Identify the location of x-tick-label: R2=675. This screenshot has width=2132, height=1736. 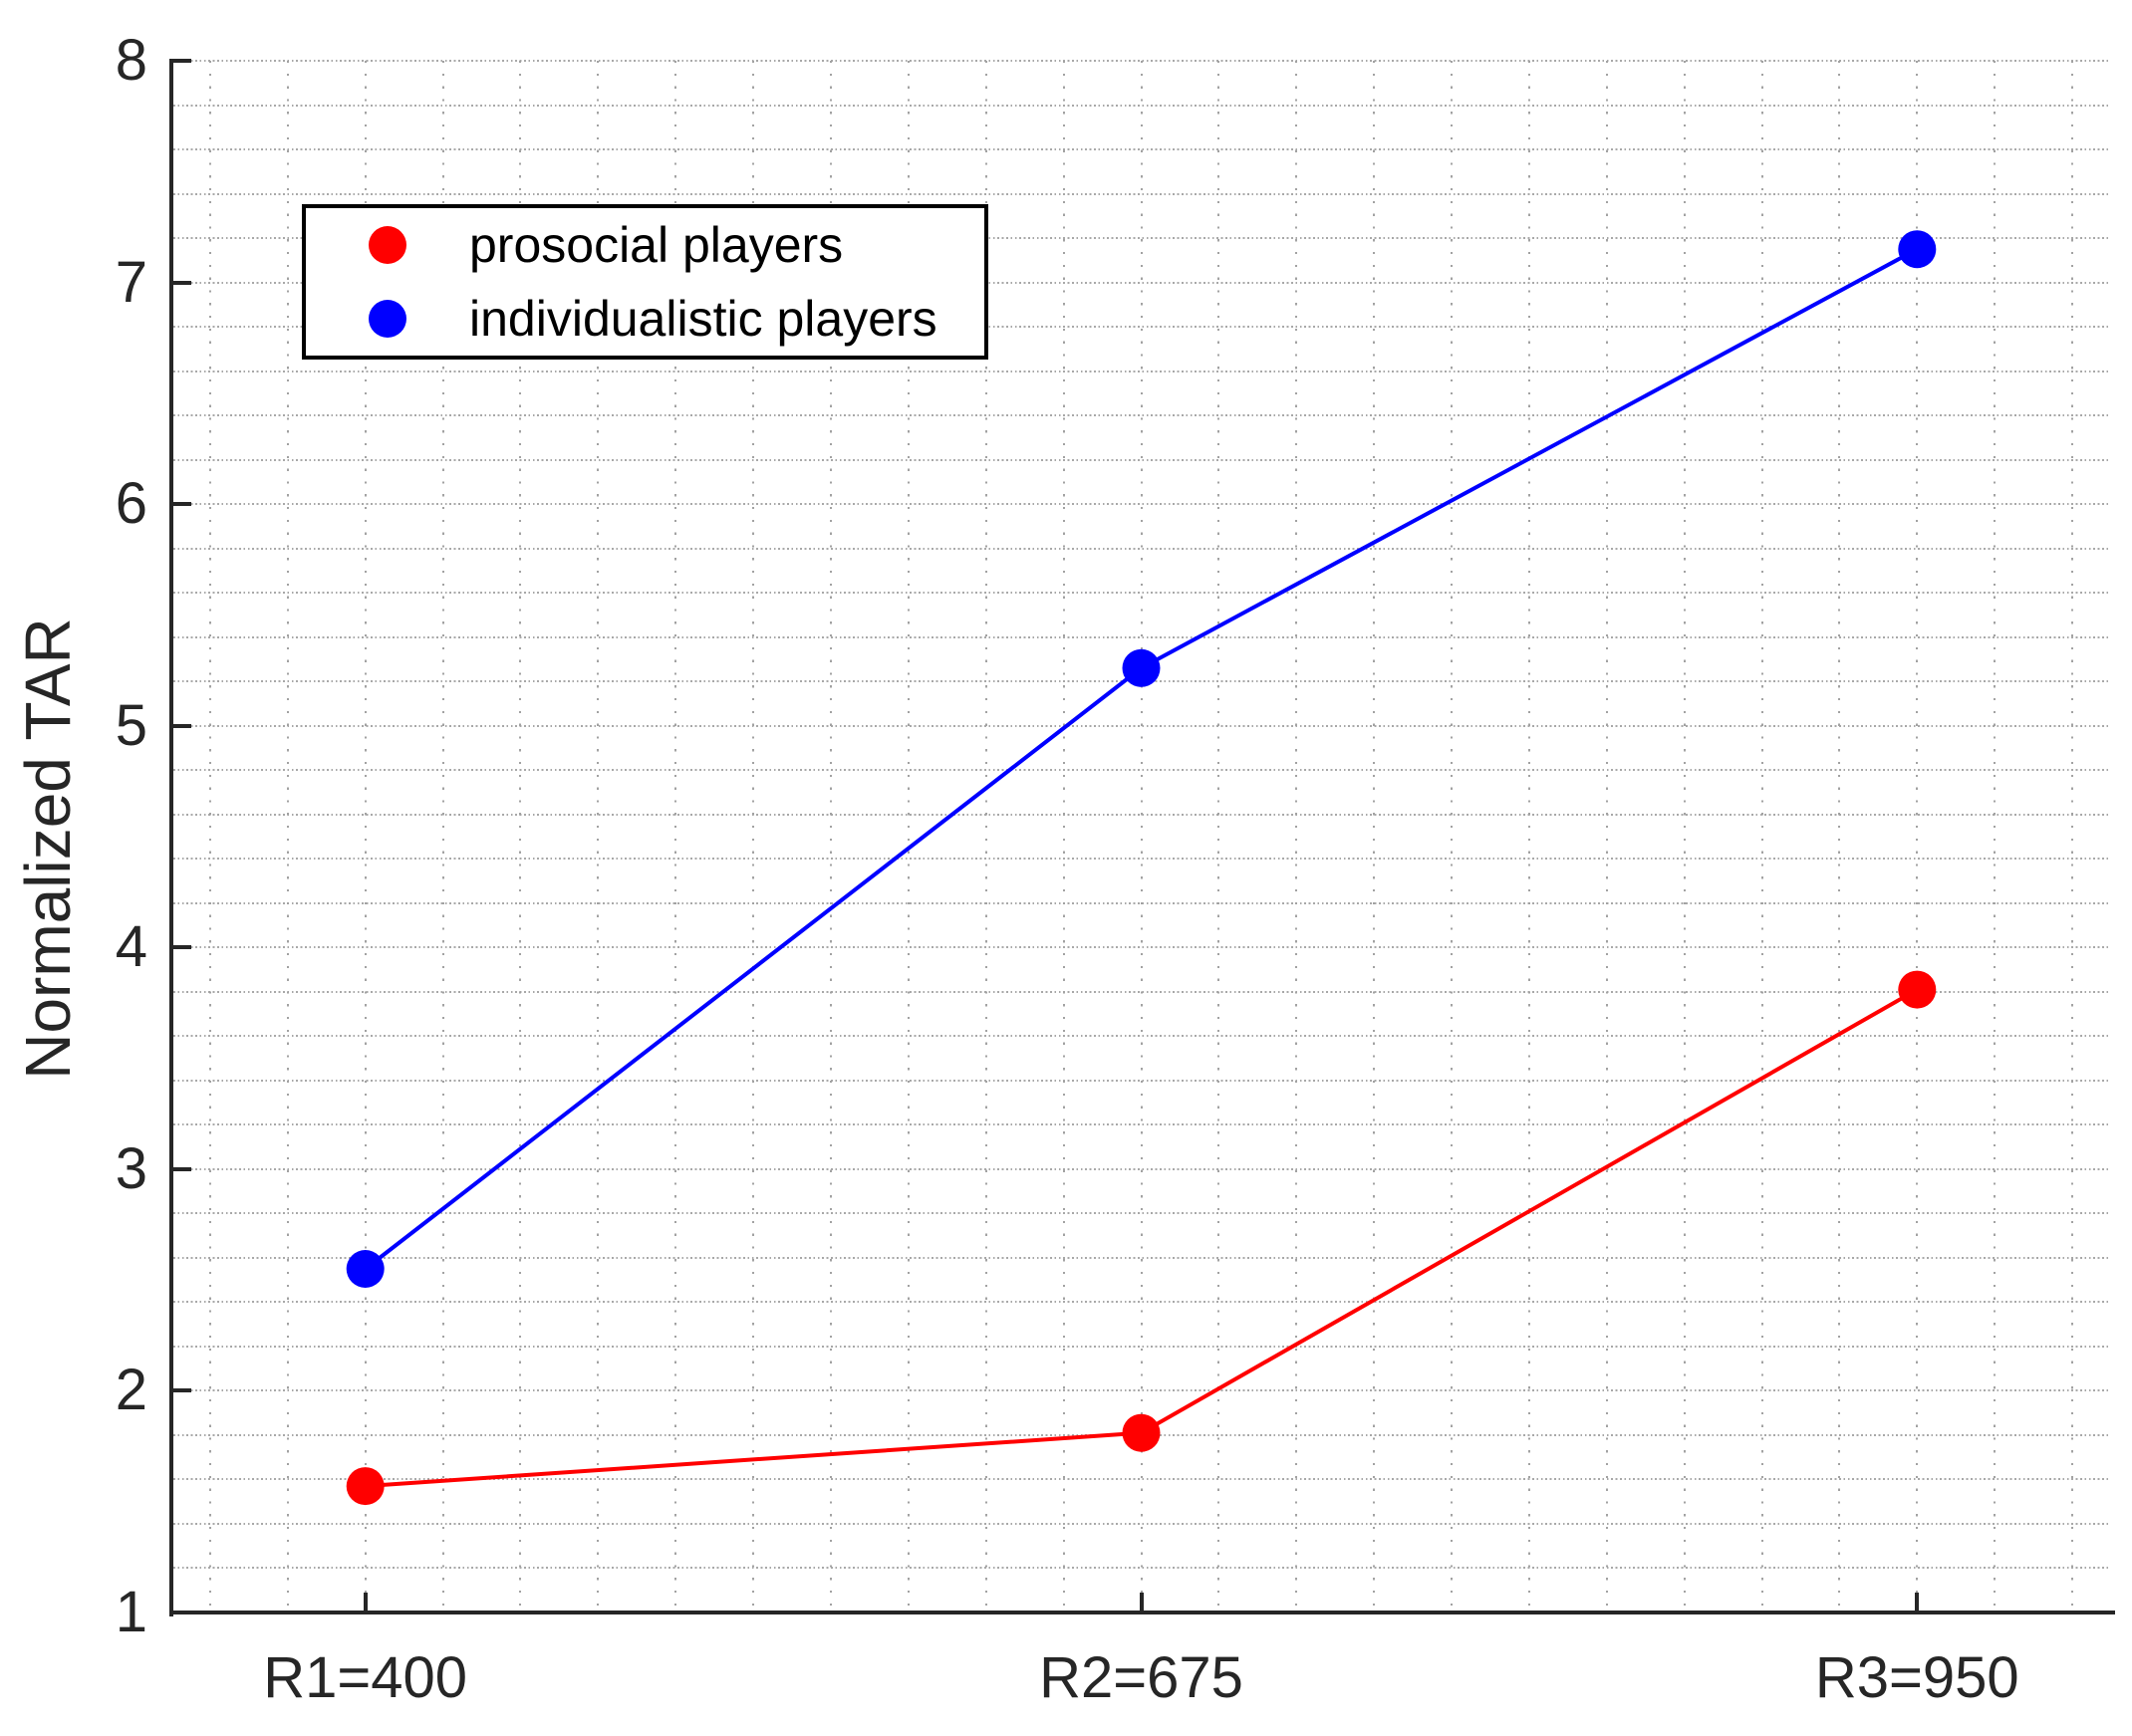
(1141, 1678).